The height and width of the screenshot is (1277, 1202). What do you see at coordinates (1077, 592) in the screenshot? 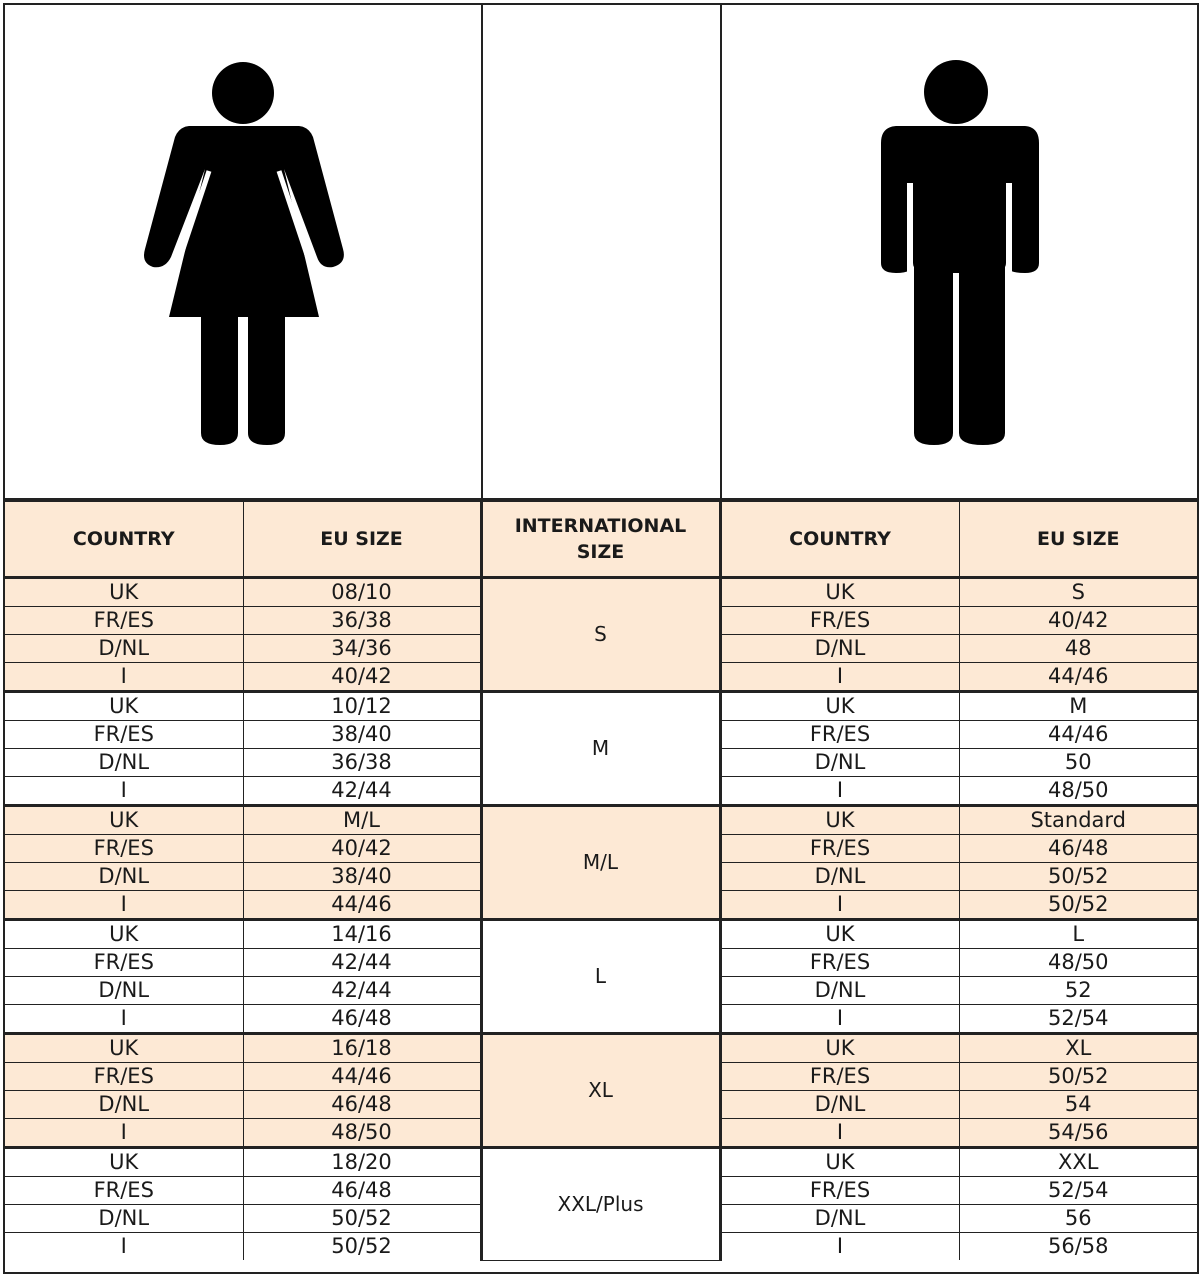
I see `men-eu-size-cell: S` at bounding box center [1077, 592].